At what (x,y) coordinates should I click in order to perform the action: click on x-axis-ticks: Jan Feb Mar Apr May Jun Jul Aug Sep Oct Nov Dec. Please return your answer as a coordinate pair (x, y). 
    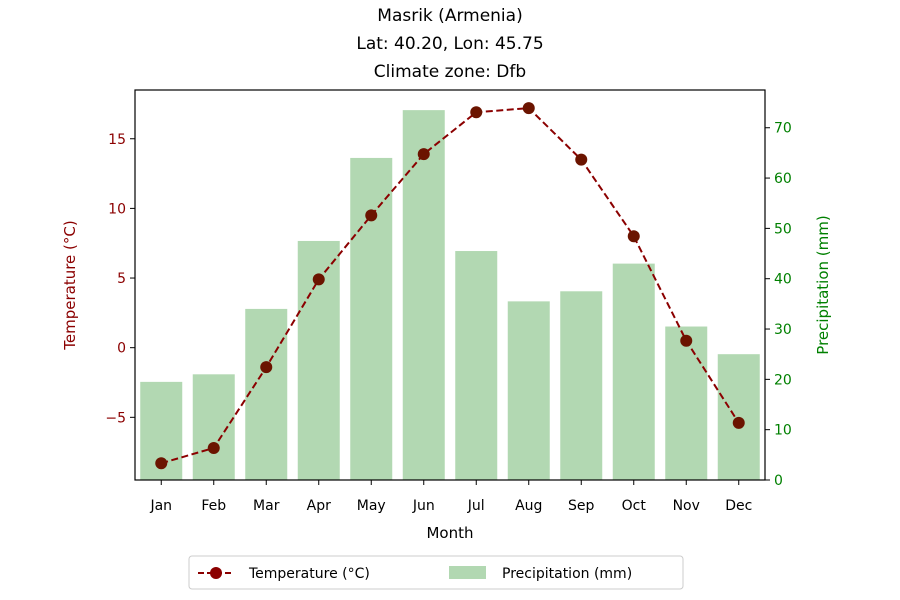
    Looking at the image, I should click on (450, 497).